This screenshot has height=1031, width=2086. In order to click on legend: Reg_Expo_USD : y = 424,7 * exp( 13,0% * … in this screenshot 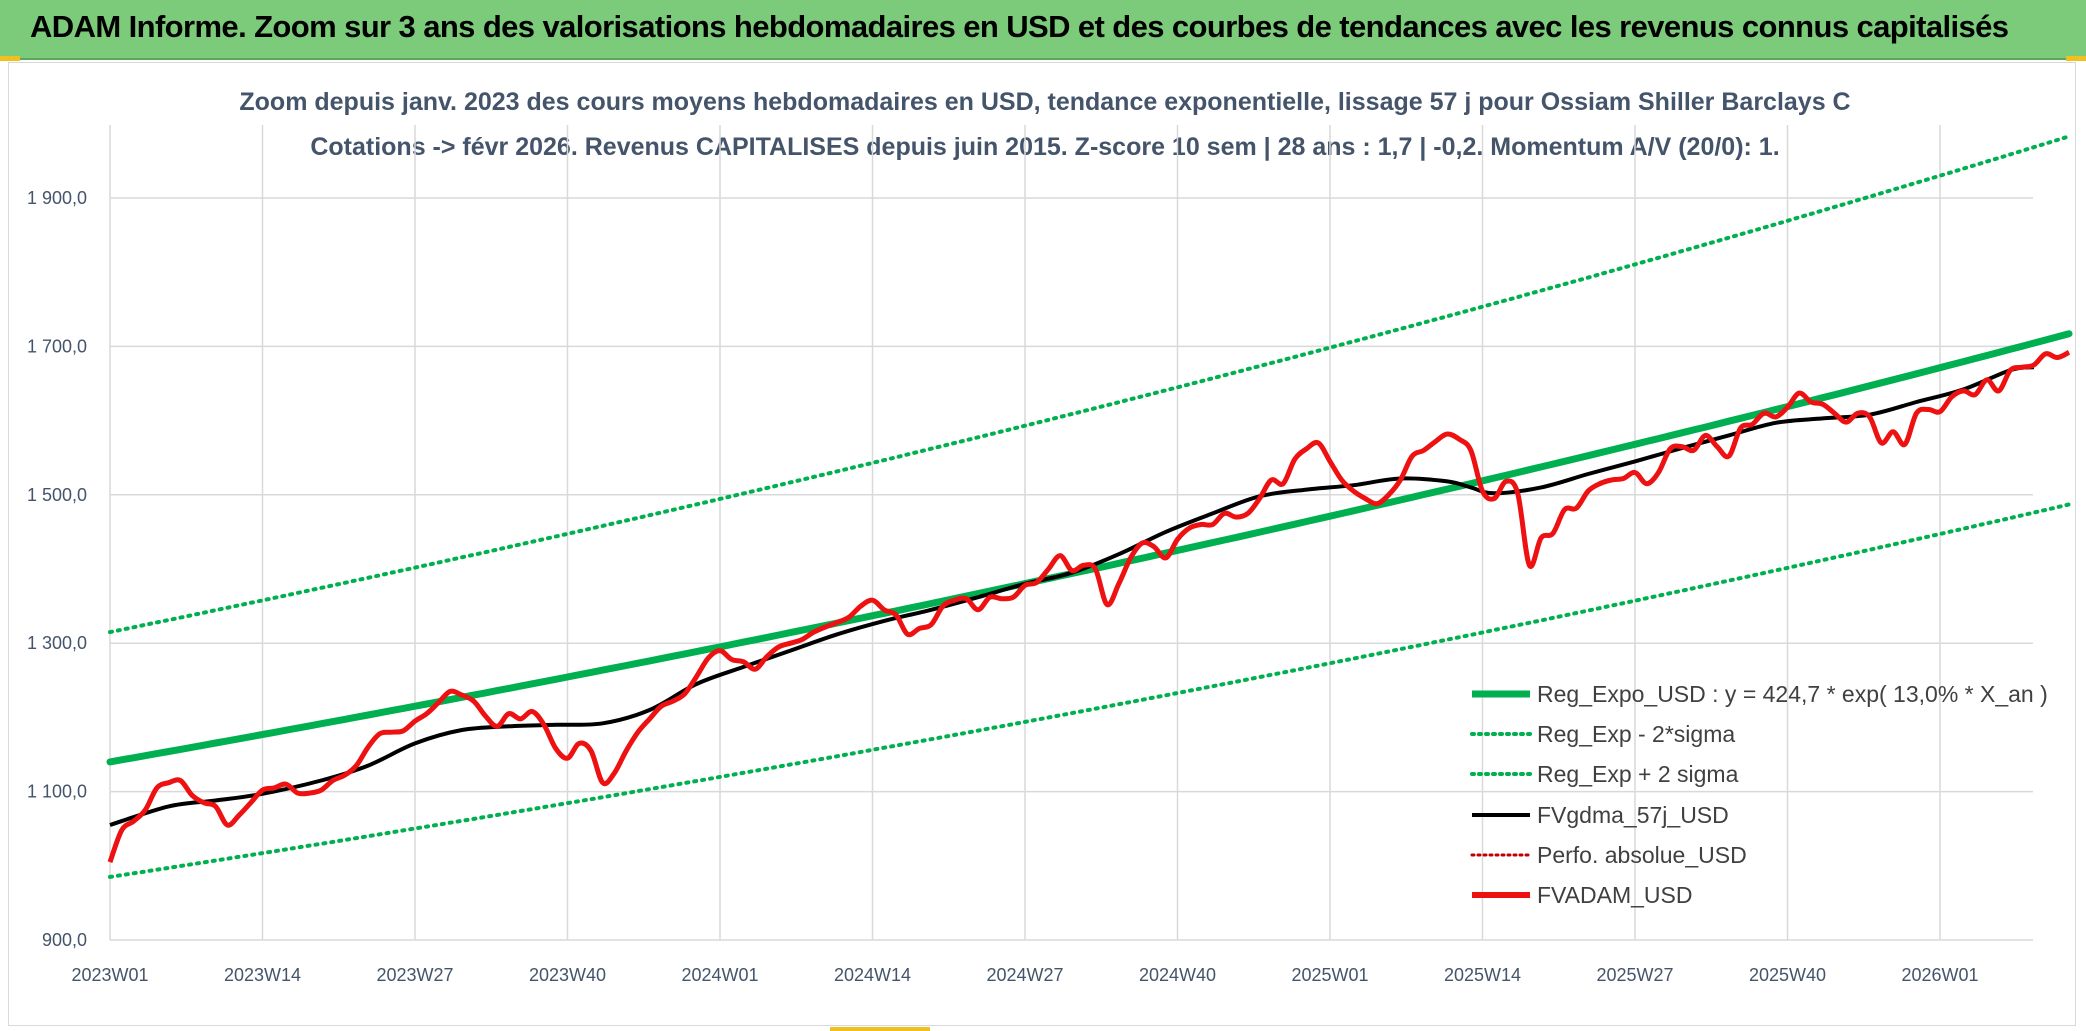, I will do `click(1759, 794)`.